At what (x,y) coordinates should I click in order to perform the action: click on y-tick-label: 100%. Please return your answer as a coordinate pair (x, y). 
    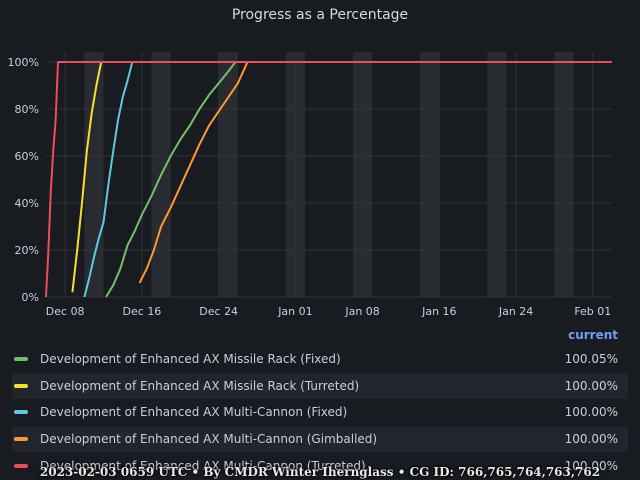
    Looking at the image, I should click on (23, 62).